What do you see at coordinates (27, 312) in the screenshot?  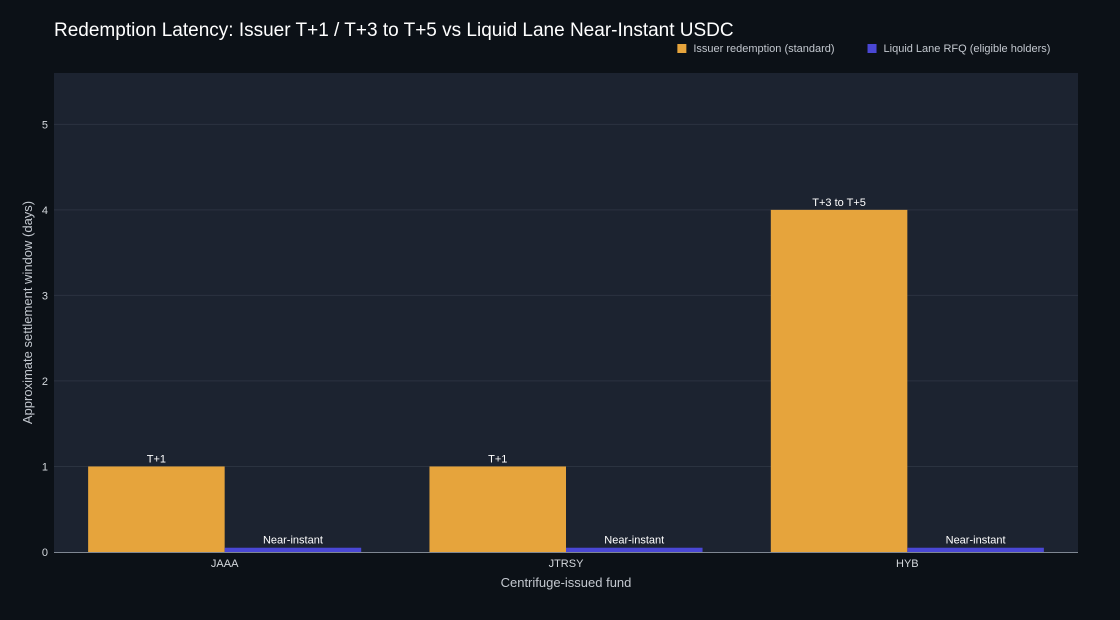 I see `y-axis-title: Approximate settlement window (days)` at bounding box center [27, 312].